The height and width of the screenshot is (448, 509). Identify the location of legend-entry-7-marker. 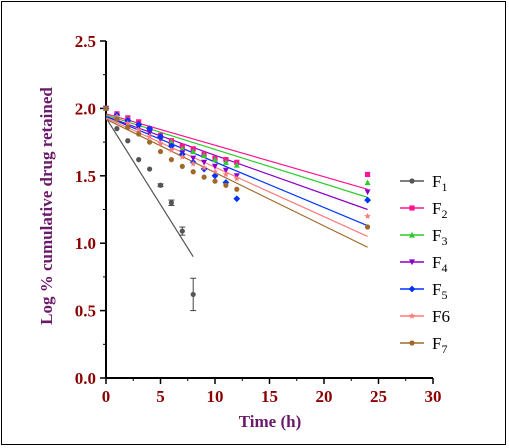
(412, 343).